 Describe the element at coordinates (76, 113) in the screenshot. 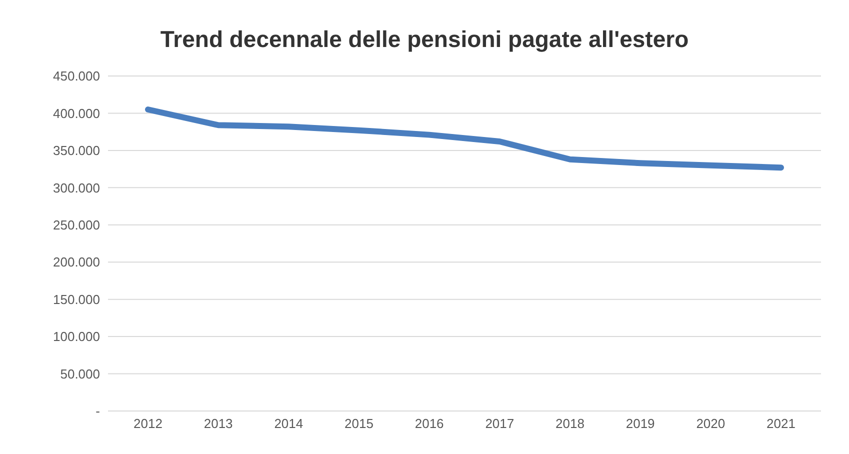

I see `y-tick-label: 400.000` at that location.